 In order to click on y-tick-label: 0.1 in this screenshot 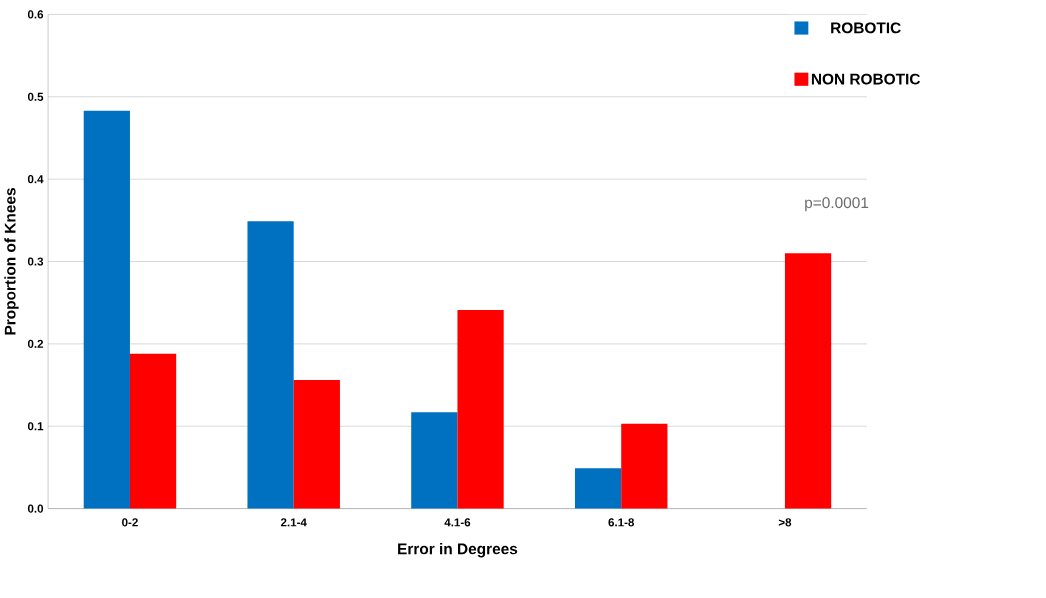, I will do `click(35, 426)`.